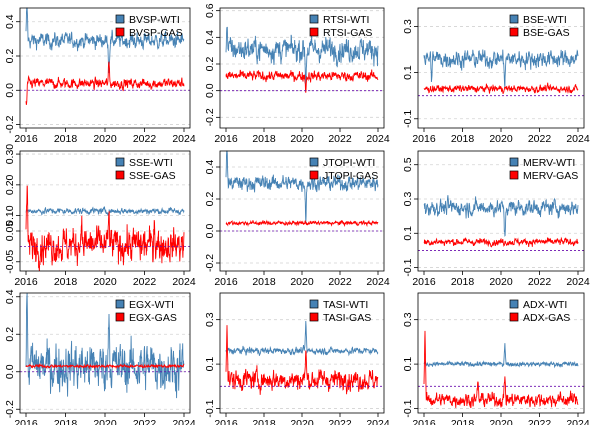 The image size is (599, 425). What do you see at coordinates (10, 154) in the screenshot?
I see `y-tick-label: 0.30` at bounding box center [10, 154].